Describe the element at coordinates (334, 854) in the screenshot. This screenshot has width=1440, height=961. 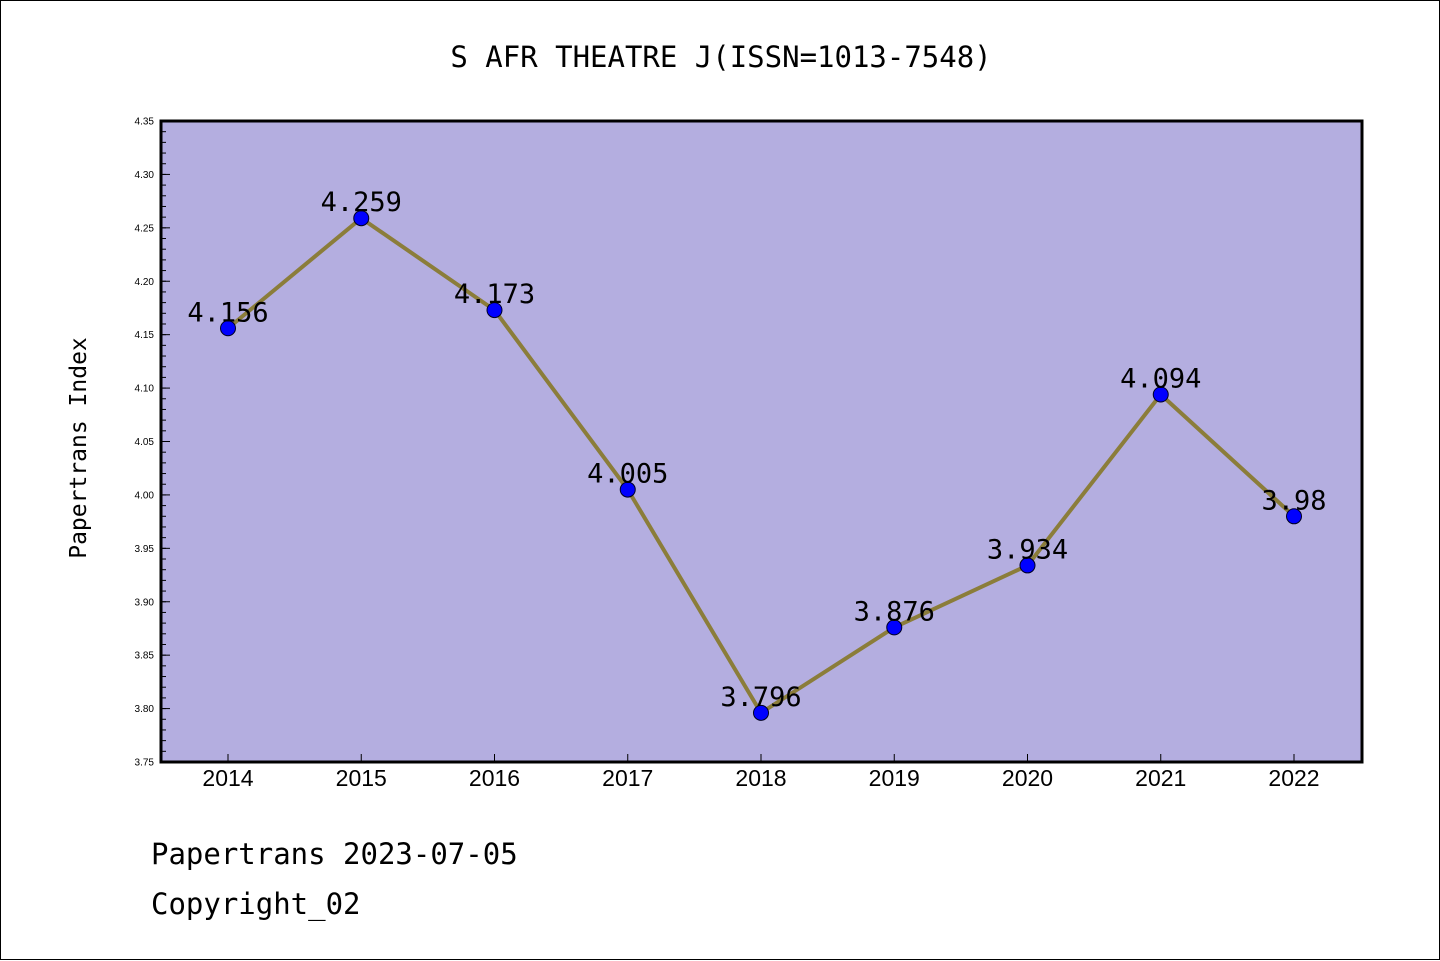
I see `footer-generated-date: Papertrans 2023-07-05` at that location.